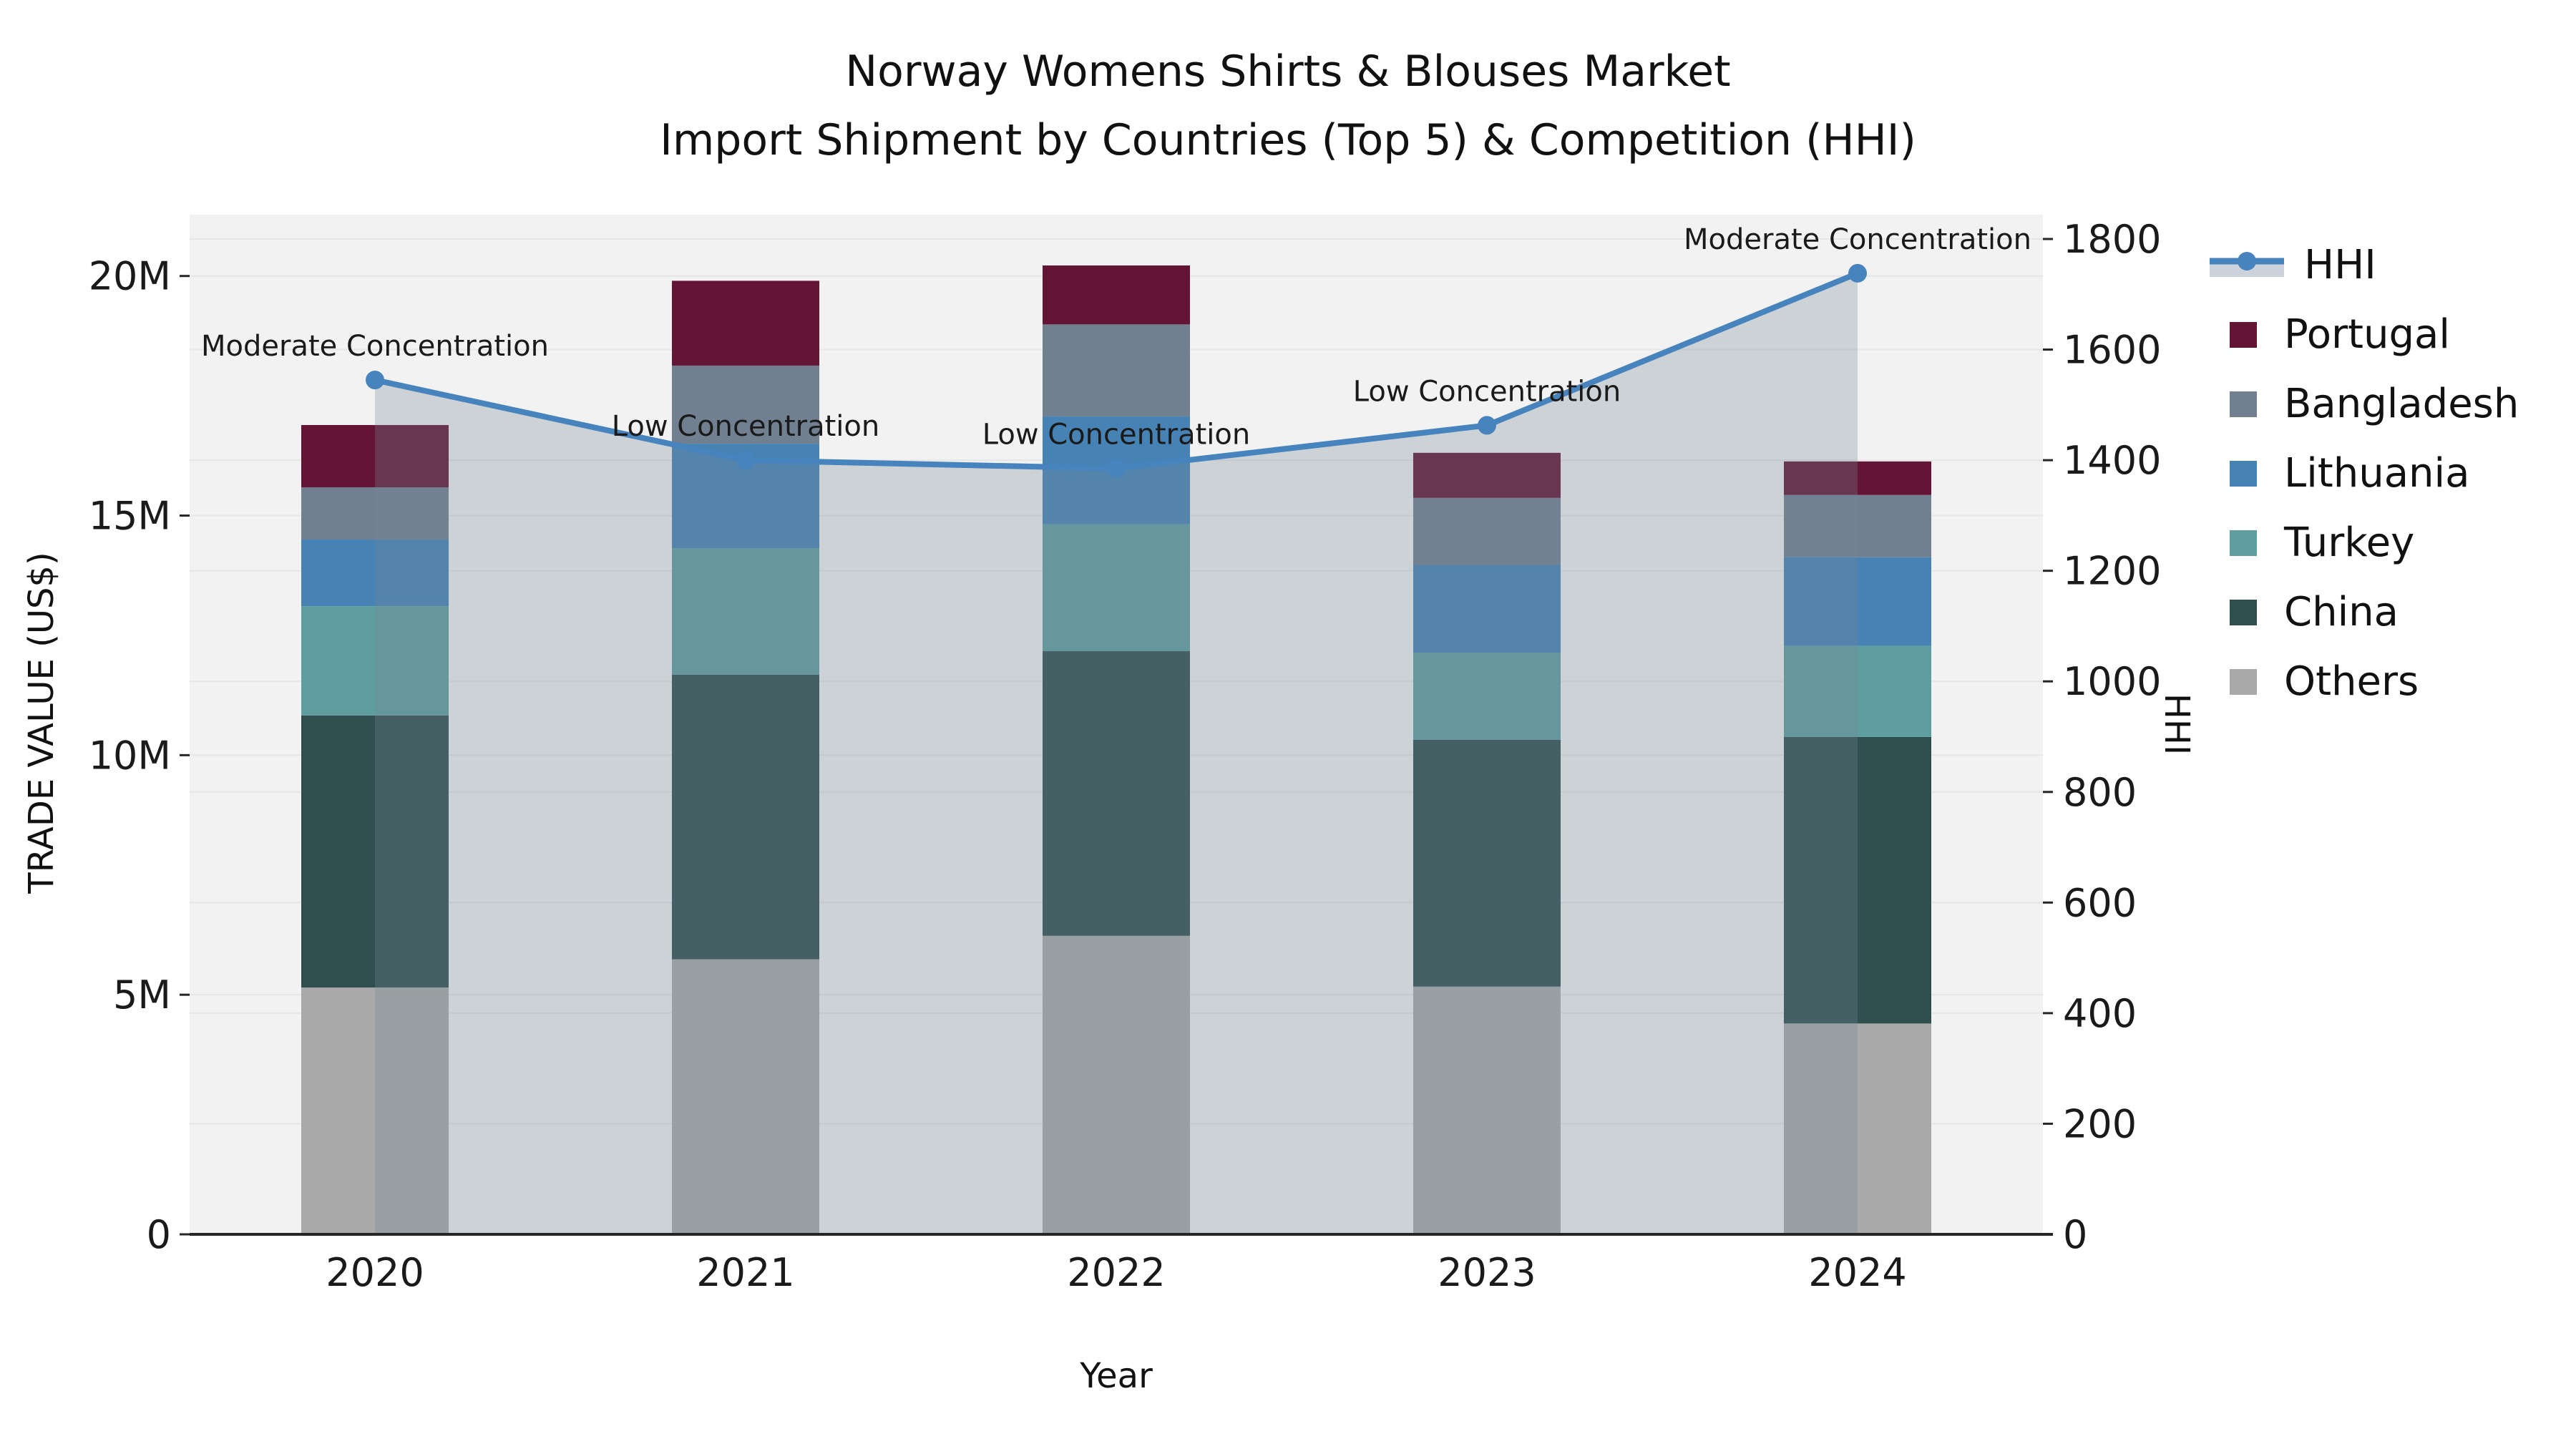 The height and width of the screenshot is (1449, 2576). What do you see at coordinates (375, 456) in the screenshot?
I see `bar-segment-portugal-2020` at bounding box center [375, 456].